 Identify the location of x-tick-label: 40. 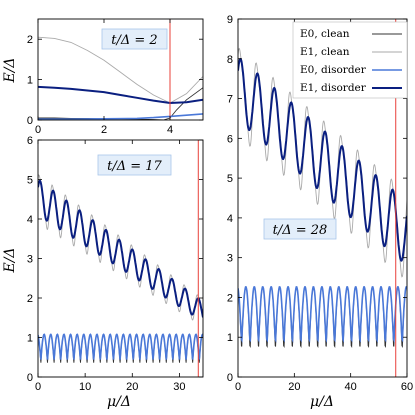
(351, 387).